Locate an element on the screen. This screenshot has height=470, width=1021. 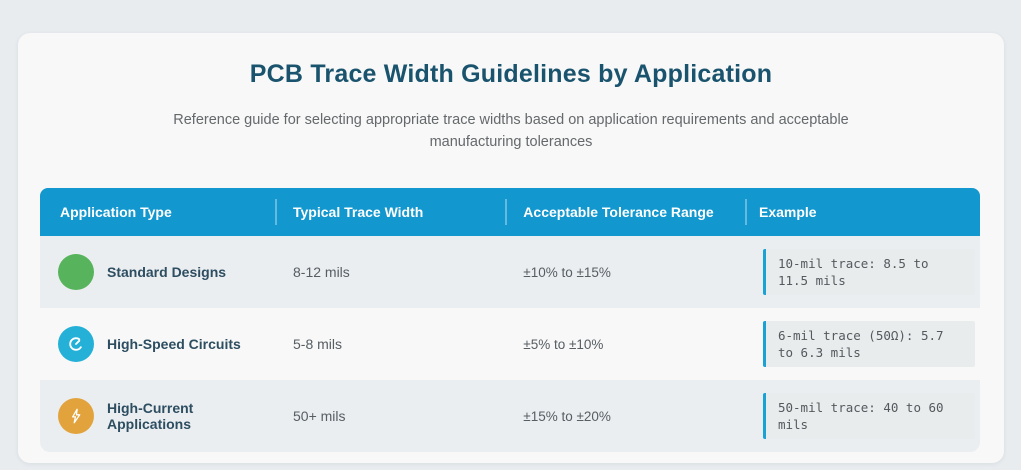
speedometer-icon is located at coordinates (76, 344).